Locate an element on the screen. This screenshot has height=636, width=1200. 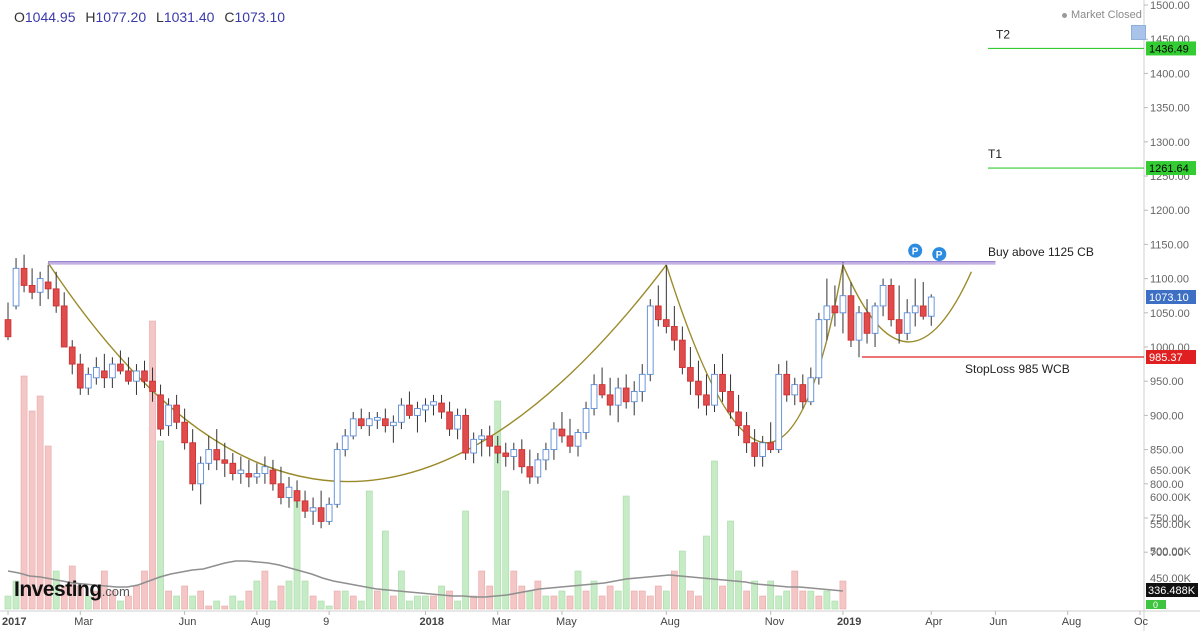
high-value: 1077.20 is located at coordinates (121, 17).